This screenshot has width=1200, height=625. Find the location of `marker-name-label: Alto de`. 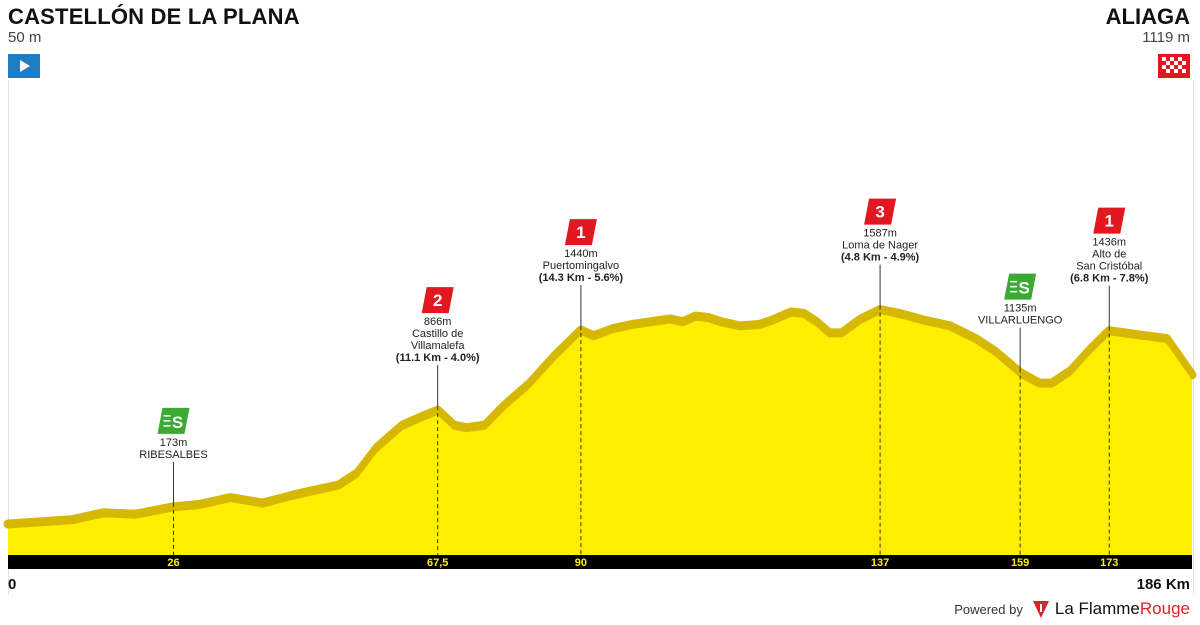

marker-name-label: Alto de is located at coordinates (1109, 255).